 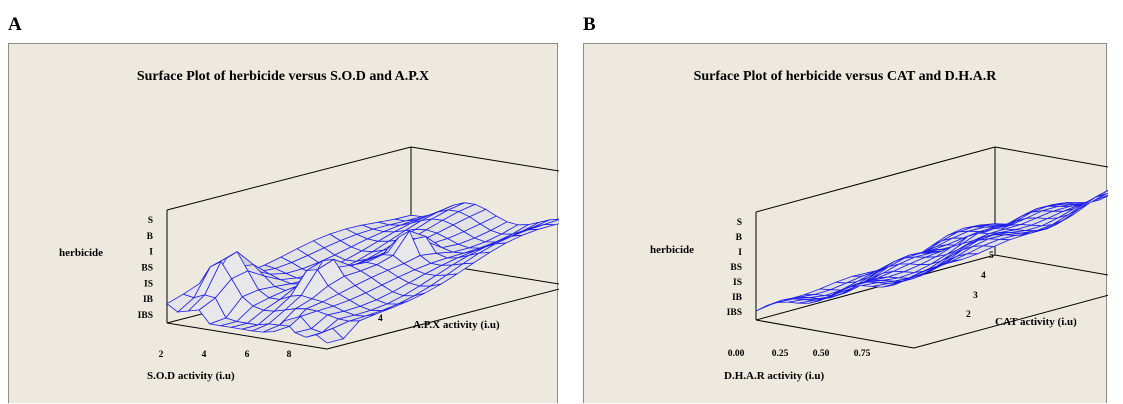 I want to click on x-axis-label: S.O.D activity (i.u), so click(x=191, y=376).